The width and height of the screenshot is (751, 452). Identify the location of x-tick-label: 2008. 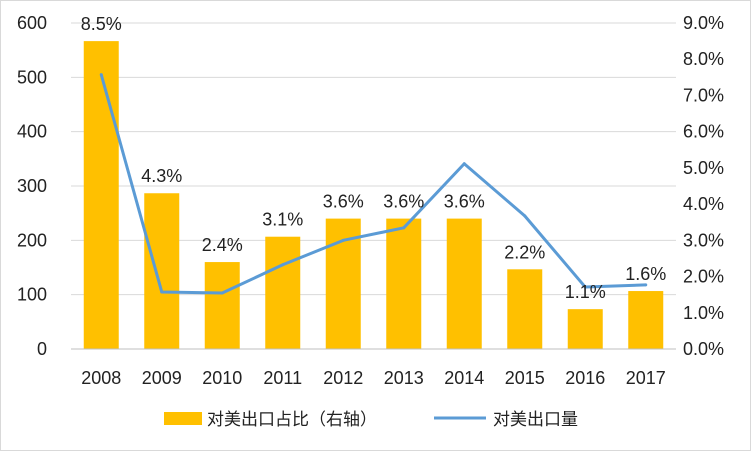
(101, 378).